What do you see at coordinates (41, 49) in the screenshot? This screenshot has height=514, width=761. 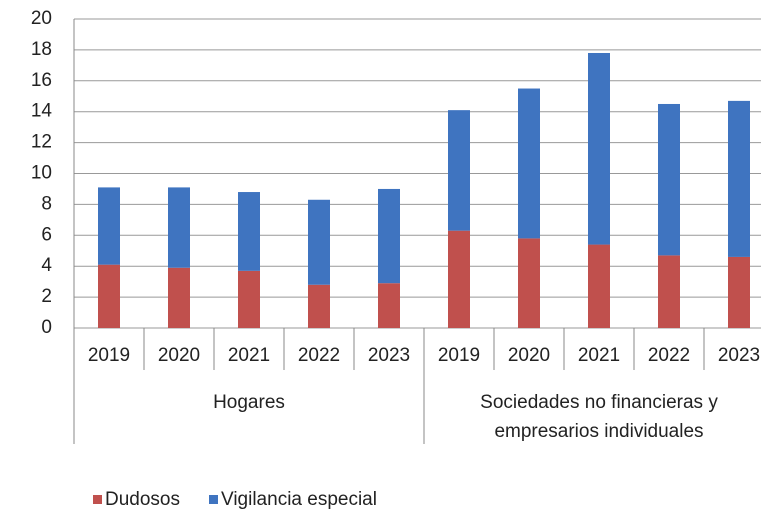 I see `y-tick-label: 18` at bounding box center [41, 49].